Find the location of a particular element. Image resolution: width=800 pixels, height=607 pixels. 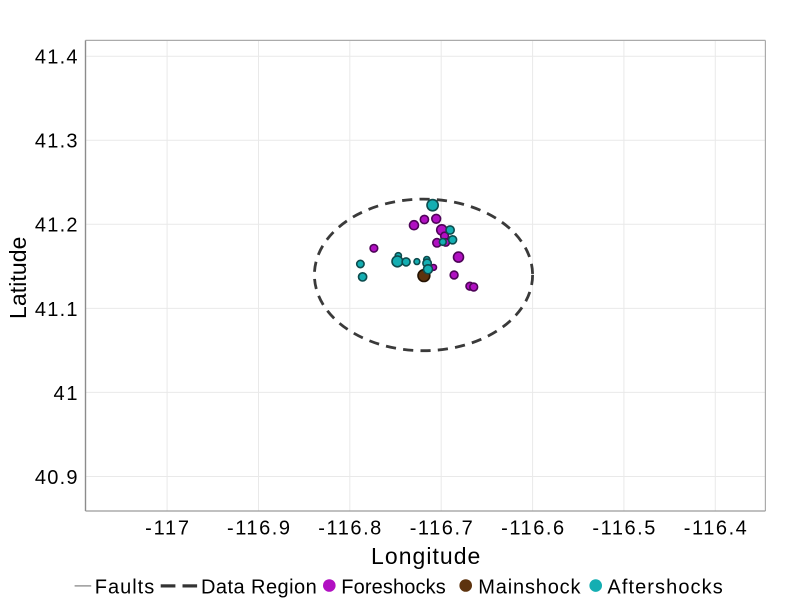

svg-text: Latitude is located at coordinates (18, 278).